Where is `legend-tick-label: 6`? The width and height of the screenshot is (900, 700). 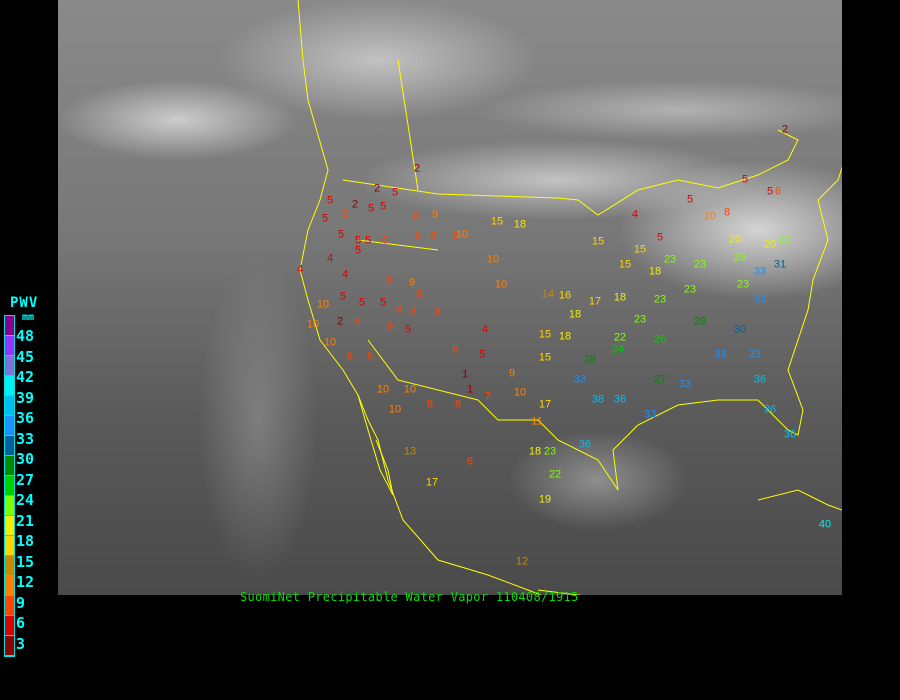 legend-tick-label: 6 is located at coordinates (21, 623).